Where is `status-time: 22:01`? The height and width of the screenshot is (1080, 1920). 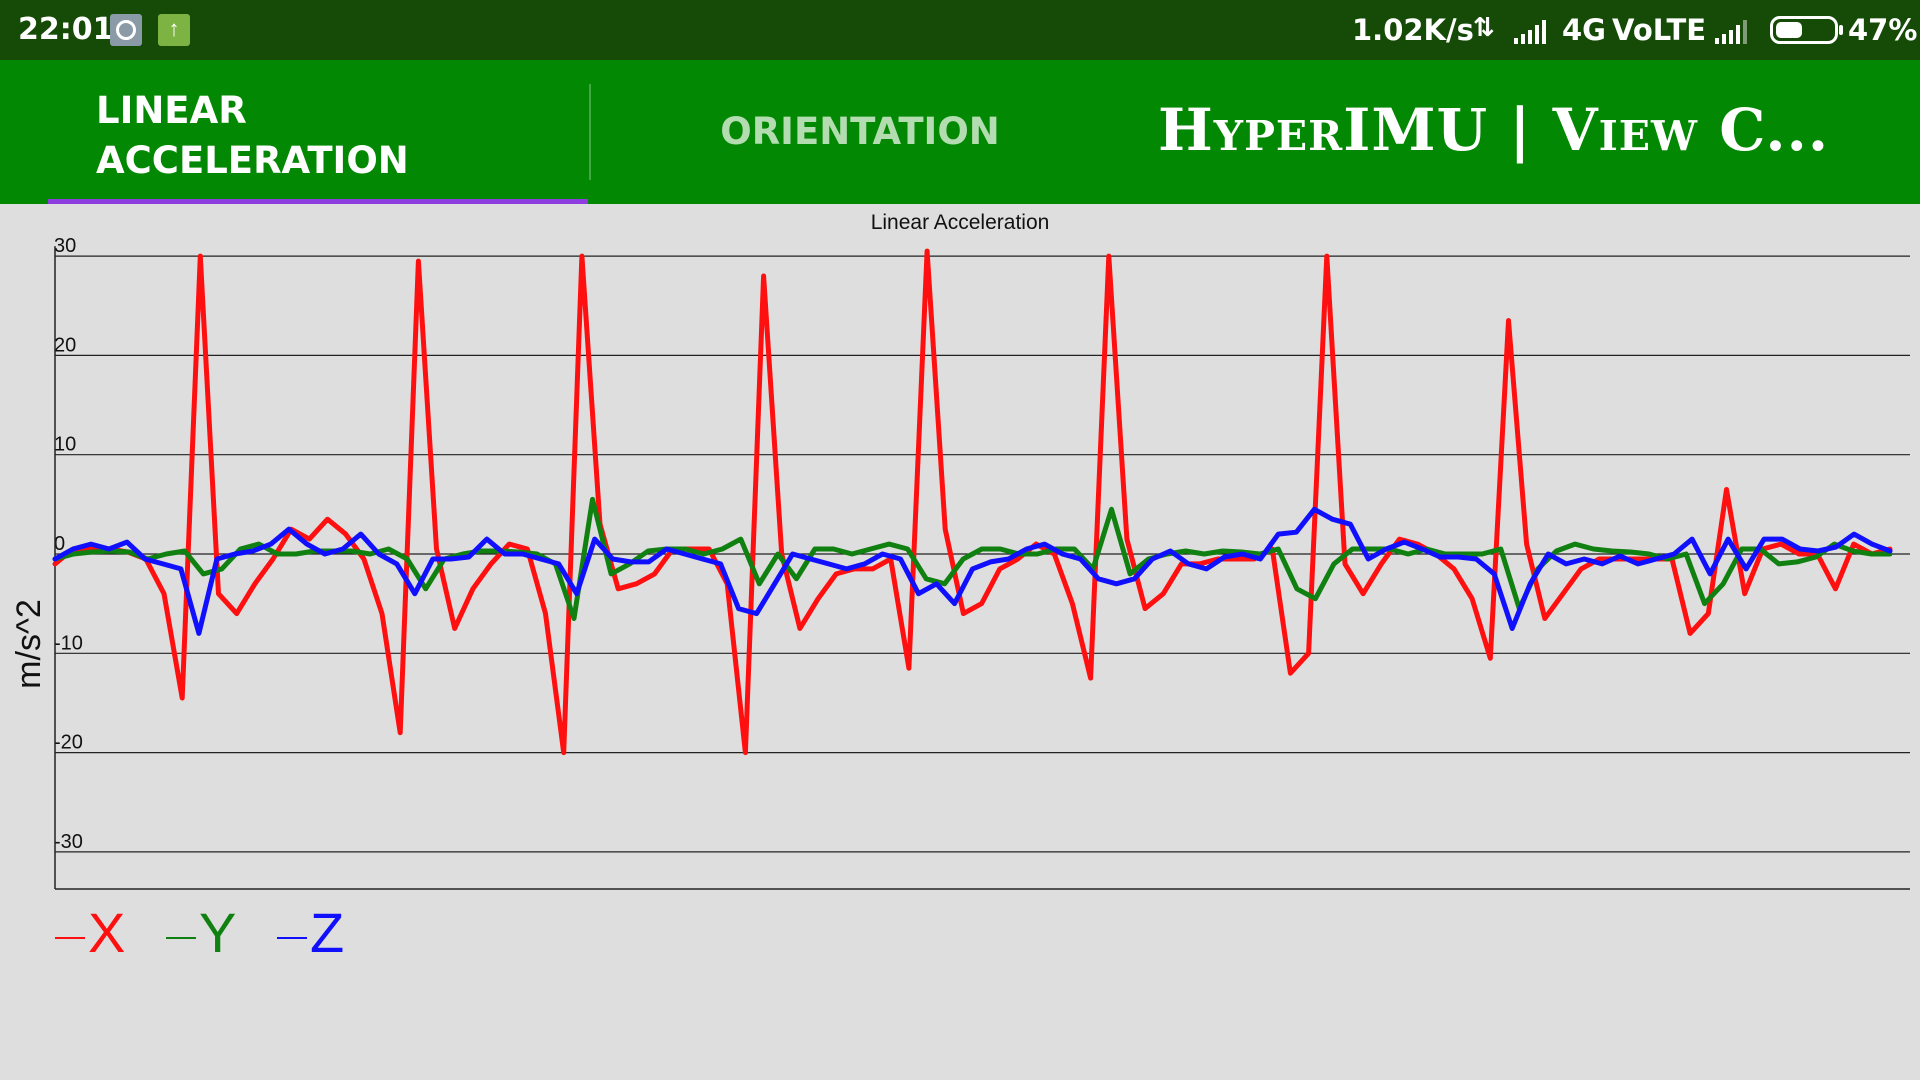
status-time: 22:01 is located at coordinates (66, 29).